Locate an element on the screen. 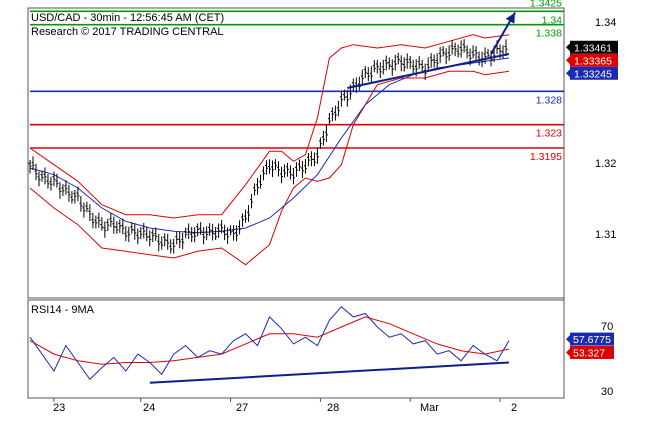  chart-credit: Research © 2017 TRADING CENTRAL is located at coordinates (127, 32).